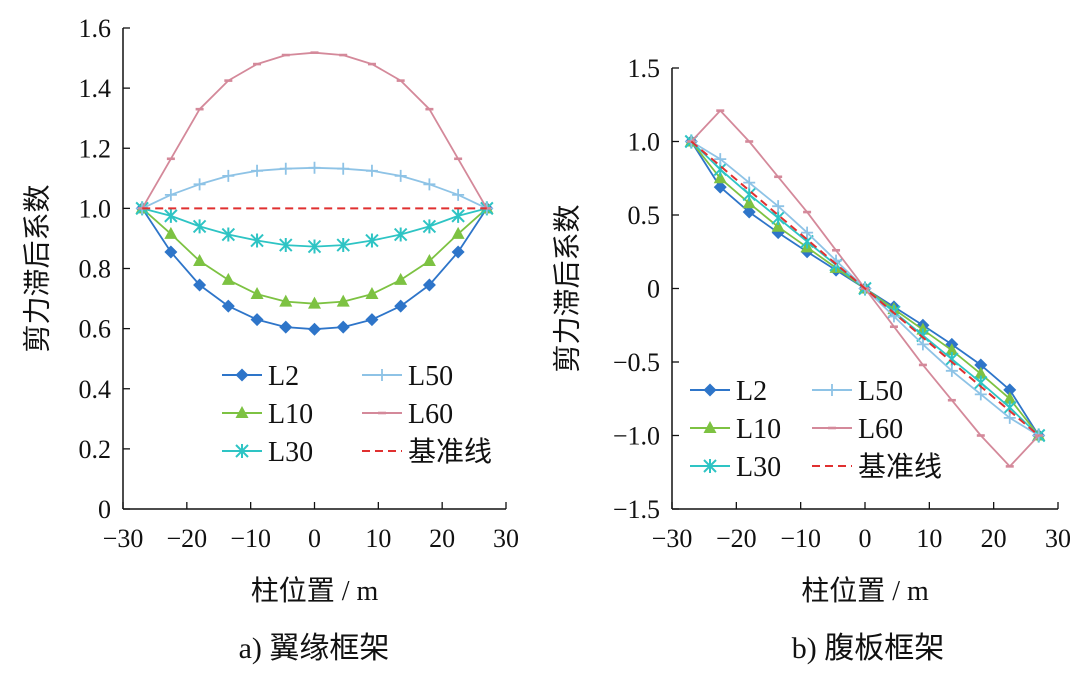  What do you see at coordinates (710, 390) in the screenshot?
I see `panel-b-legend-marker-L2` at bounding box center [710, 390].